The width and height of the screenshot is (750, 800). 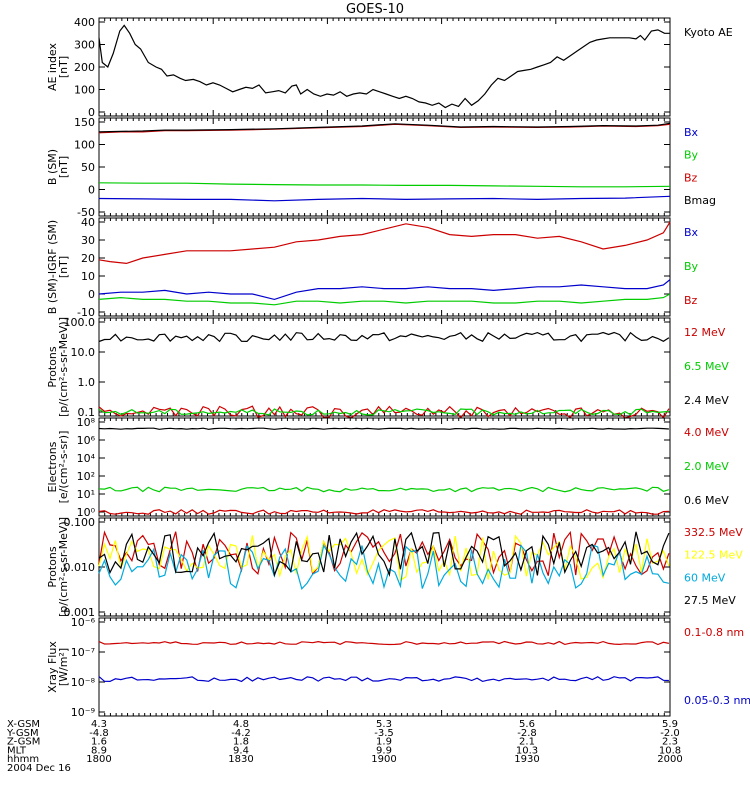 I want to click on ephem-value: 10.3, so click(x=527, y=750).